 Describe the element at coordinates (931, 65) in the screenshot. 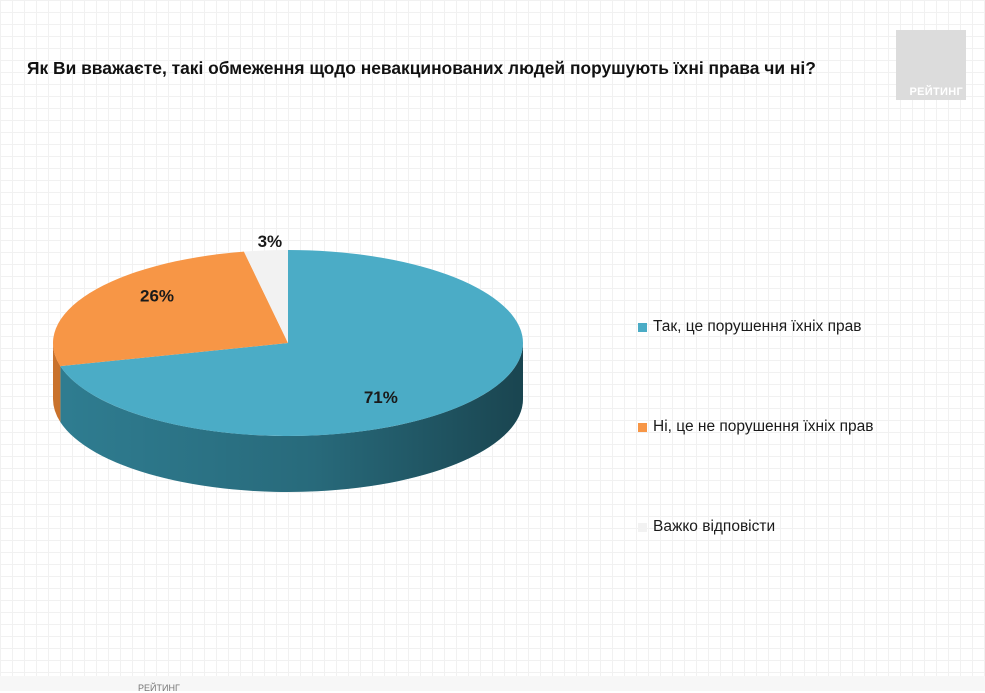

I see `rating-logo: РЕЙТИНГ` at that location.